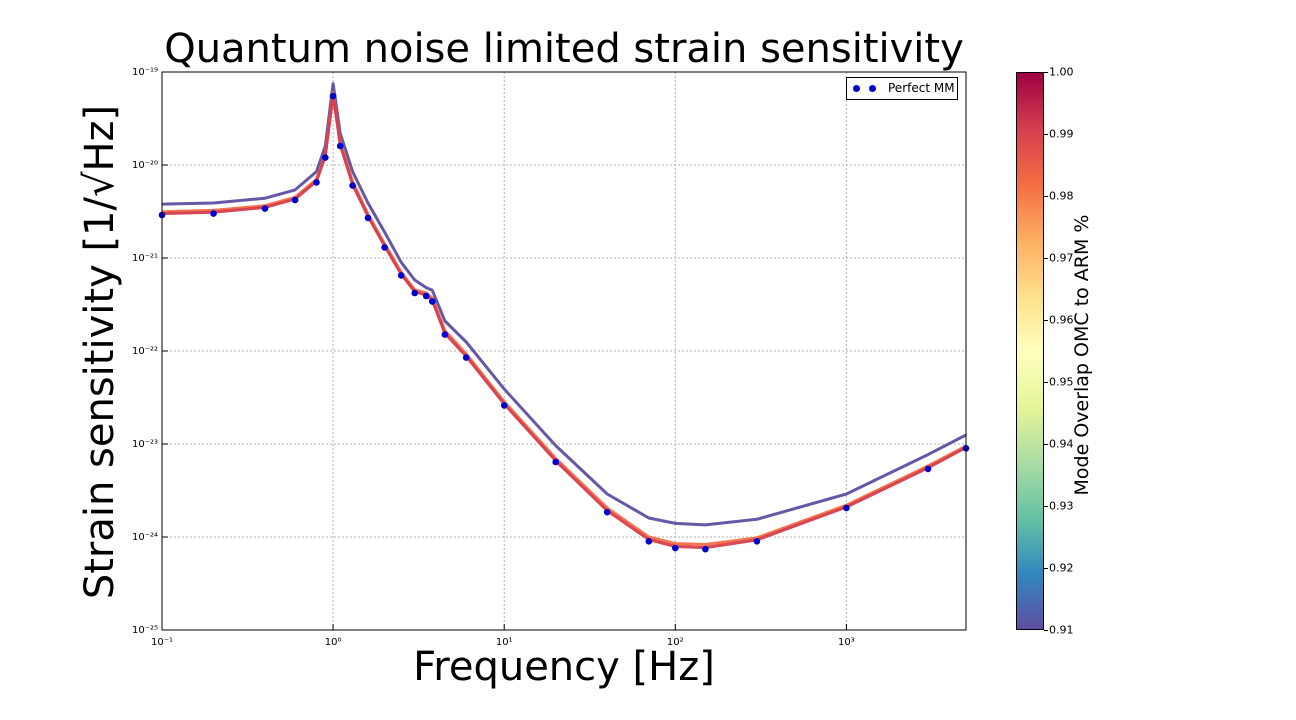 Image resolution: width=1296 pixels, height=720 pixels. I want to click on y-axis-label: Strain sensitivity [1/√Hz], so click(100, 352).